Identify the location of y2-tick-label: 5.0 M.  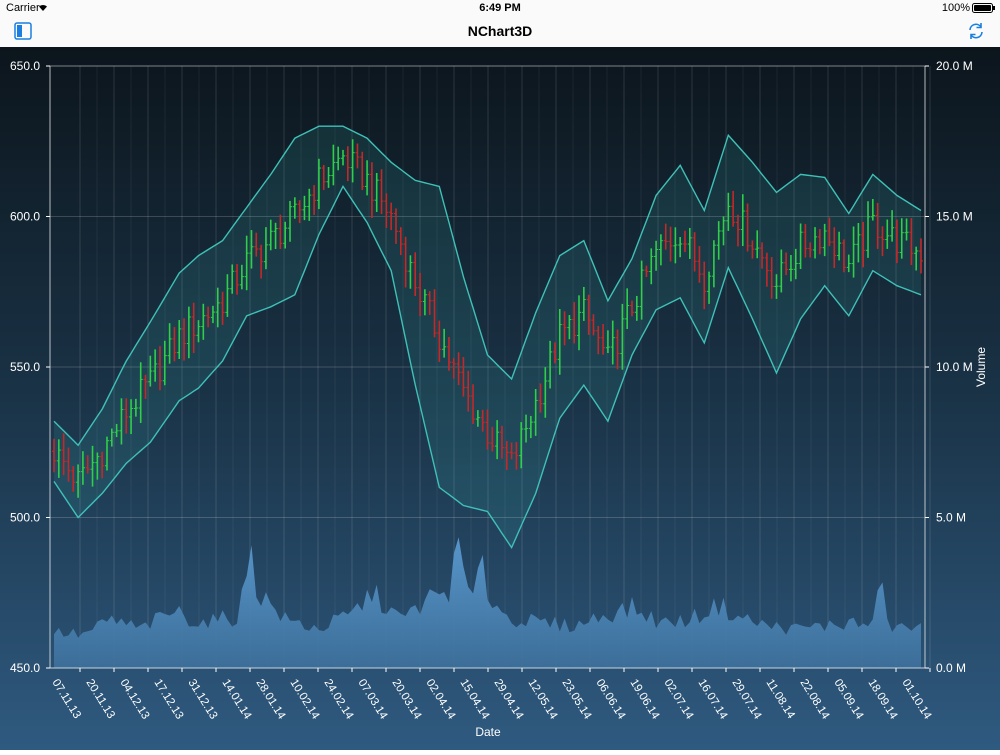
(951, 518).